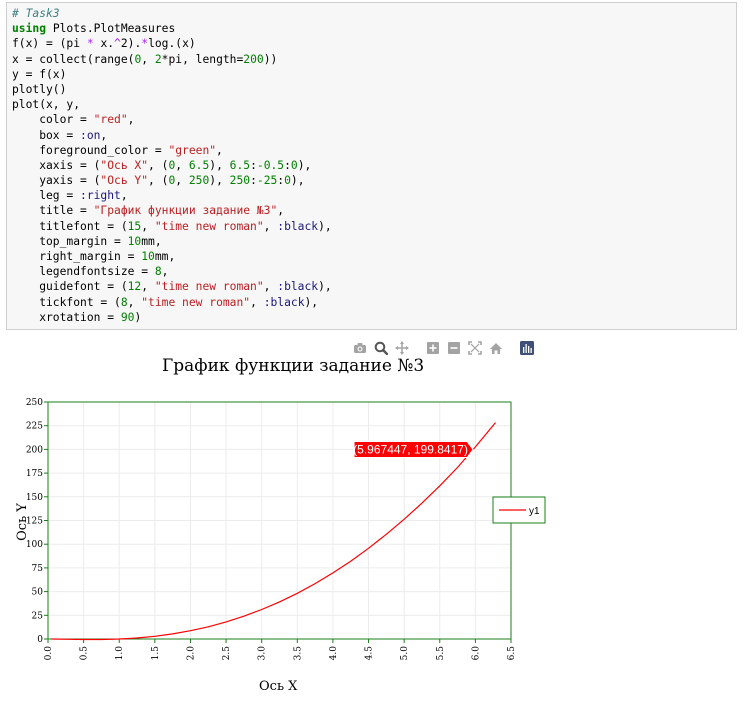  I want to click on code-token: title =, so click(53, 211).